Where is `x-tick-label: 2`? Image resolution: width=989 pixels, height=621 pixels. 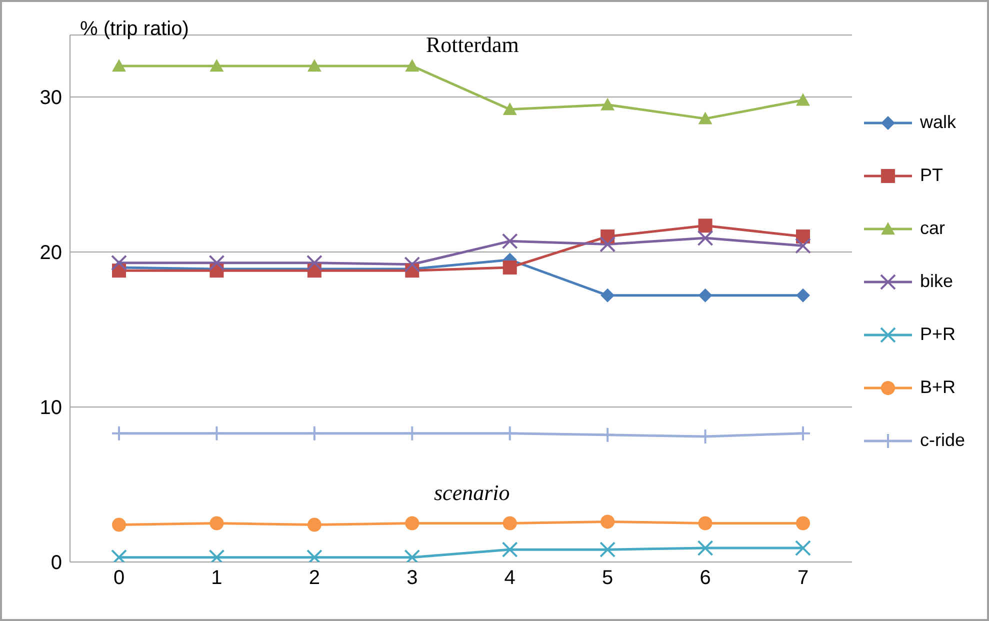 x-tick-label: 2 is located at coordinates (314, 578).